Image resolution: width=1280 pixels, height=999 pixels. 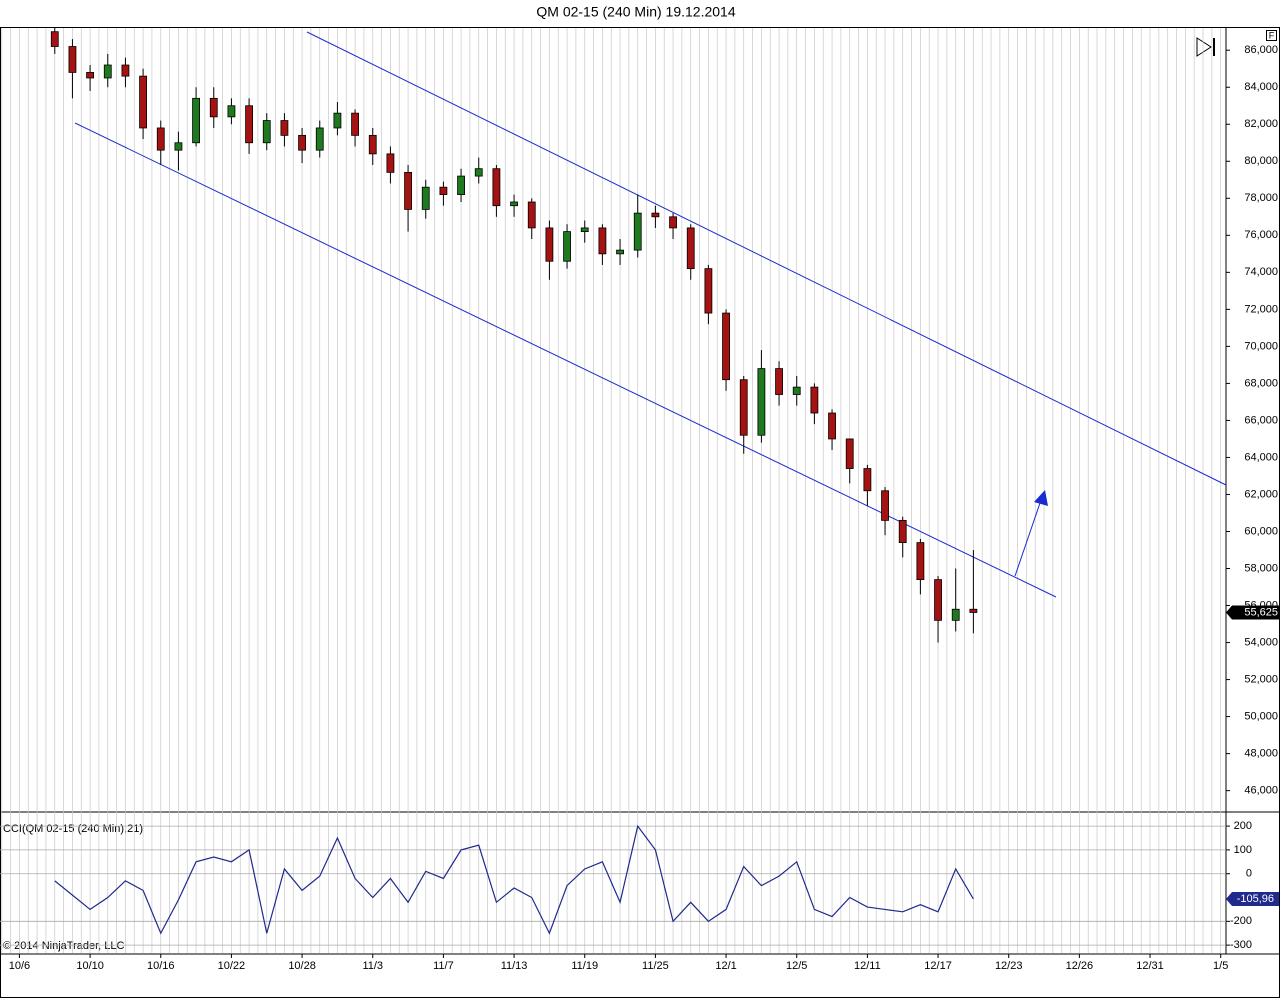 I want to click on x-tick-label: 12/1, so click(x=725, y=966).